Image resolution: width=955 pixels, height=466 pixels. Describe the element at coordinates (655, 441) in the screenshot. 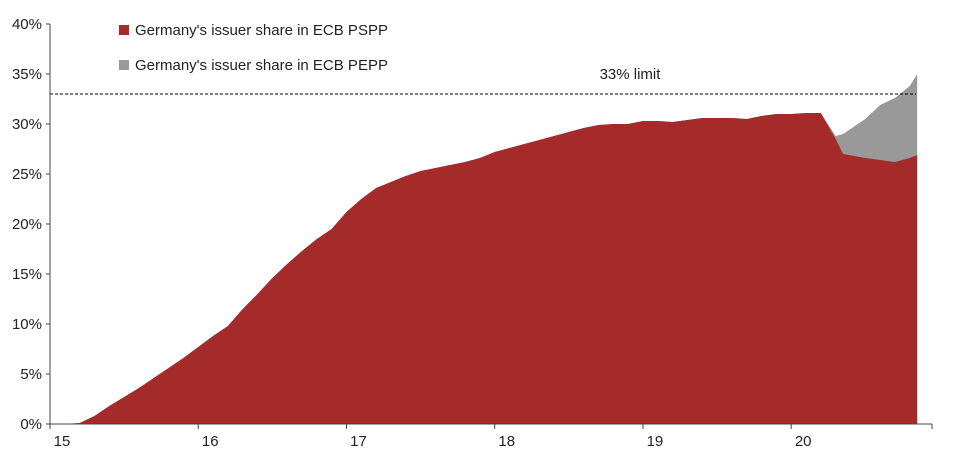

I see `x-tick-label: 19` at that location.